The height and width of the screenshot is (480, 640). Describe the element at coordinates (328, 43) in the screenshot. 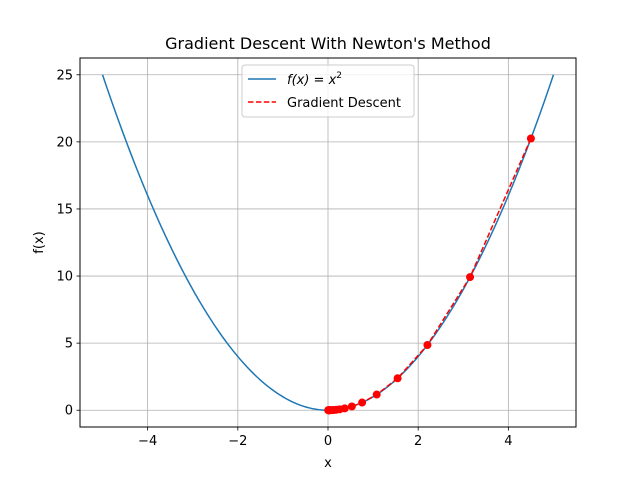

I see `chart-title: Gradient Descent With Newton's Method` at that location.